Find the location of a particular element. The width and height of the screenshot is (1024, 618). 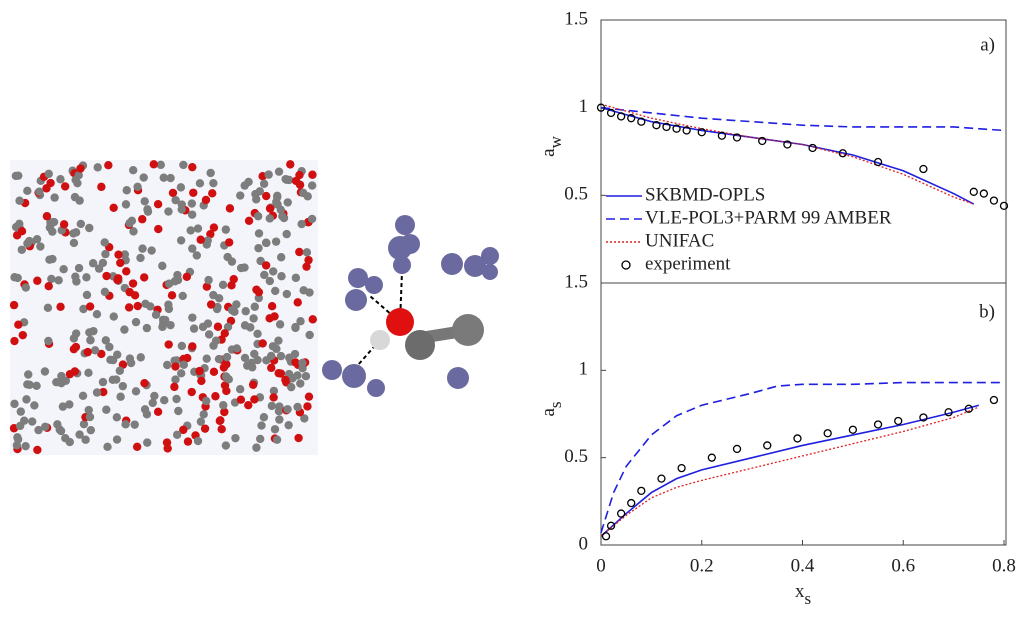

x-tick-label: 0.4 is located at coordinates (803, 565).